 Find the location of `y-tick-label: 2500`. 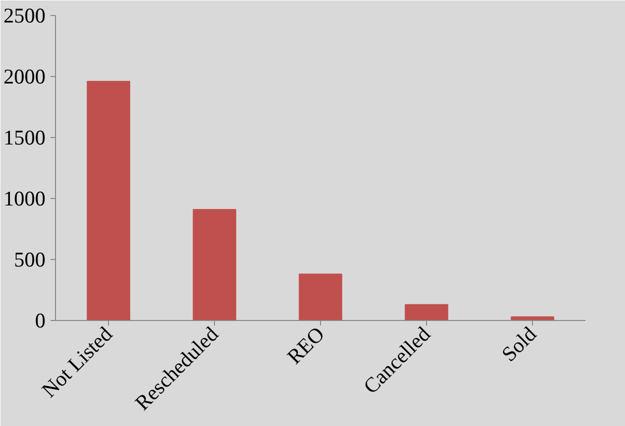

y-tick-label: 2500 is located at coordinates (25, 16).